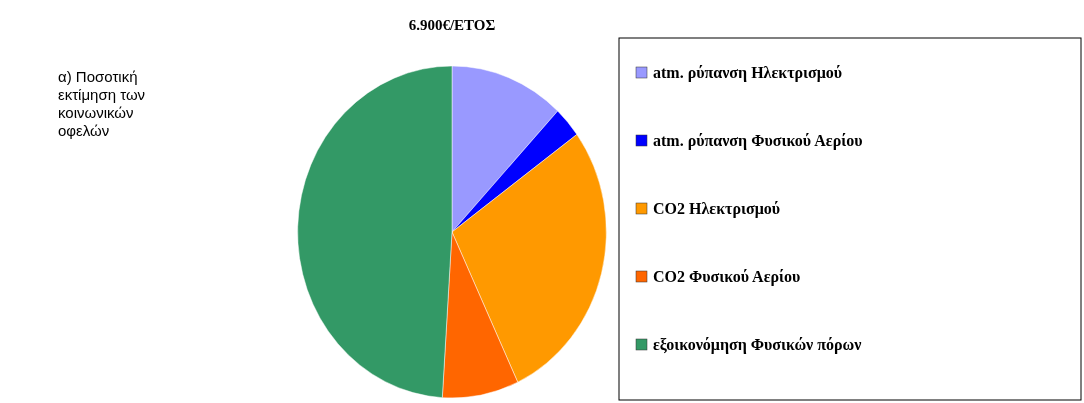 This screenshot has height=403, width=1084. Describe the element at coordinates (727, 277) in the screenshot. I see `legend-label: CO2 Φυσικού Αερίου` at that location.